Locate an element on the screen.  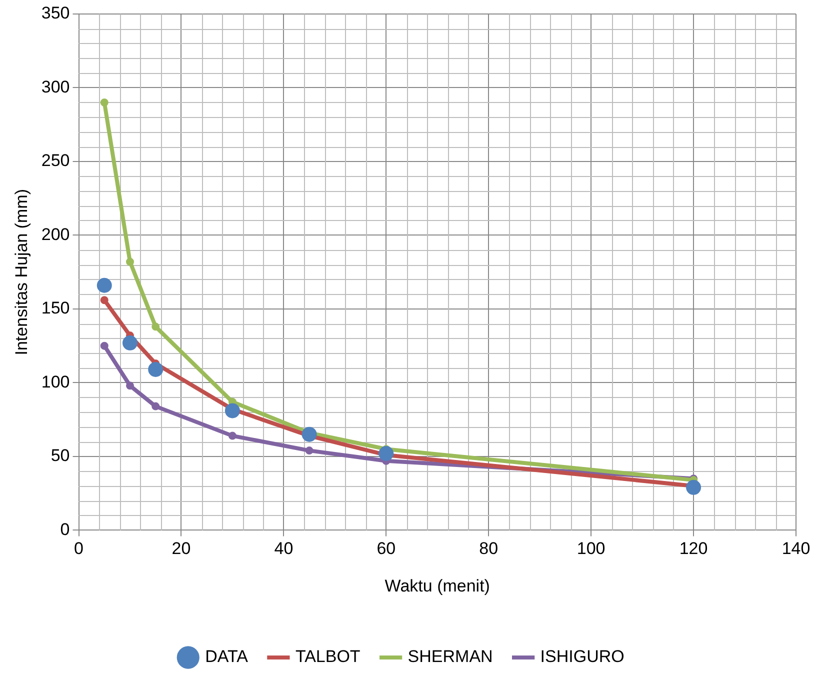
x-tick-label: 120 is located at coordinates (693, 548).